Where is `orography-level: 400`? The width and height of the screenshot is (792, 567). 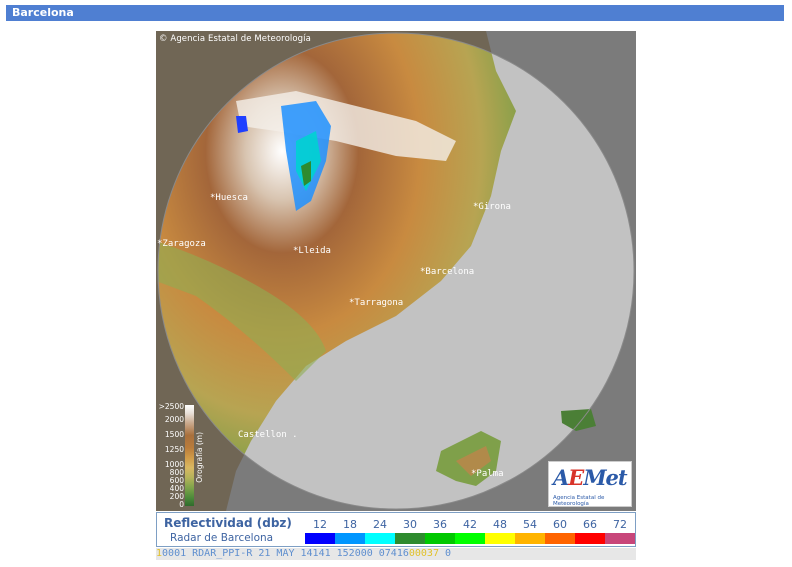 orography-level: 400 is located at coordinates (176, 488).